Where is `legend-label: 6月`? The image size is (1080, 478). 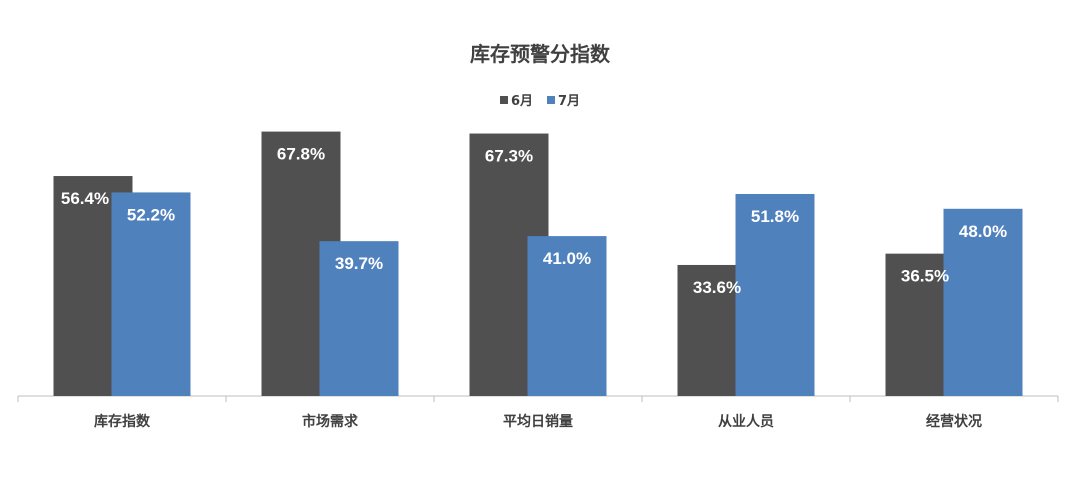 legend-label: 6月 is located at coordinates (521, 101).